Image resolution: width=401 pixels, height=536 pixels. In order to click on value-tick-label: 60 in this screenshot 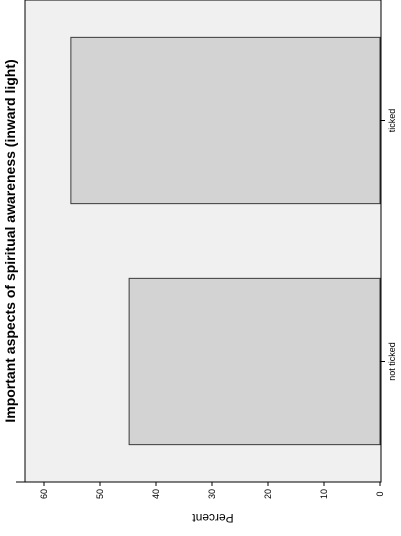, I will do `click(44, 494)`.